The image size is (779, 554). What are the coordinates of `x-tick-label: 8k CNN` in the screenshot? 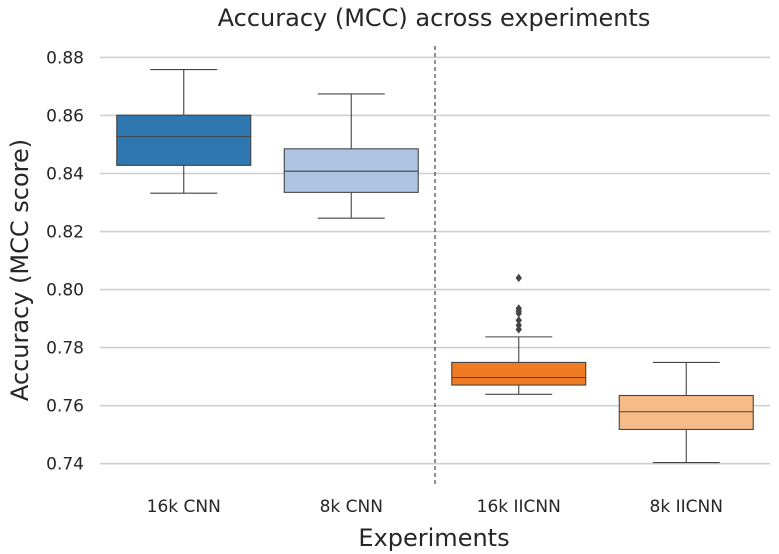 It's located at (351, 507).